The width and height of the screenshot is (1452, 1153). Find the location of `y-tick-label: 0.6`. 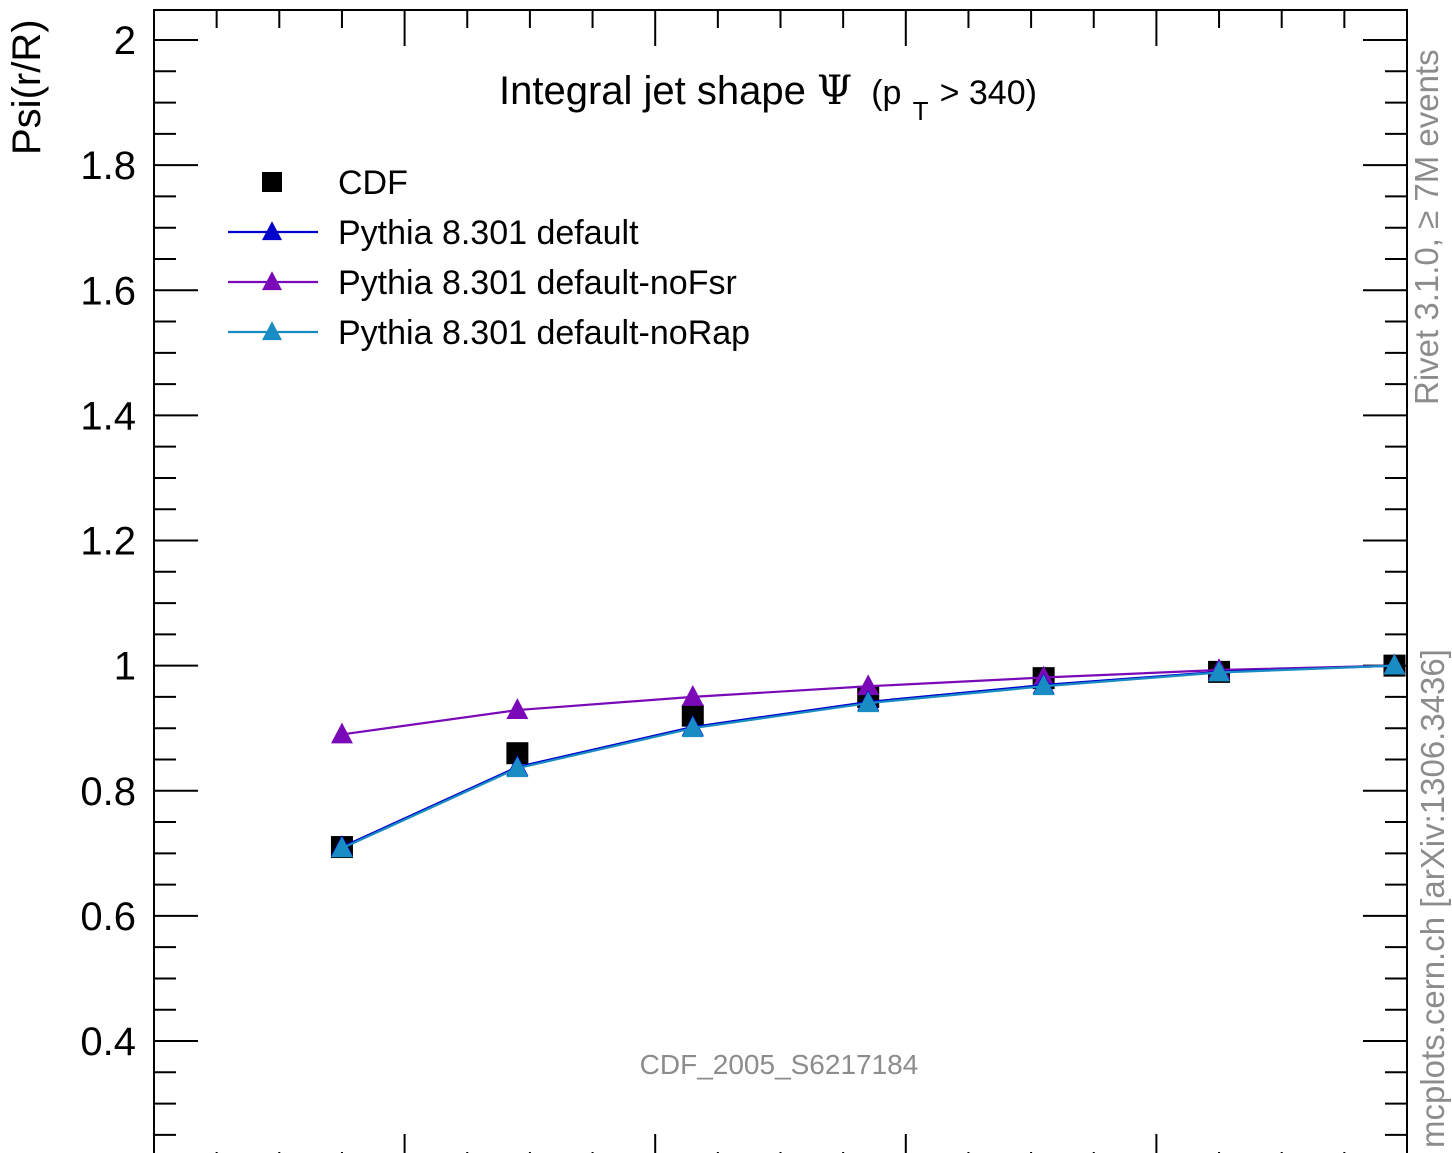

y-tick-label: 0.6 is located at coordinates (108, 917).